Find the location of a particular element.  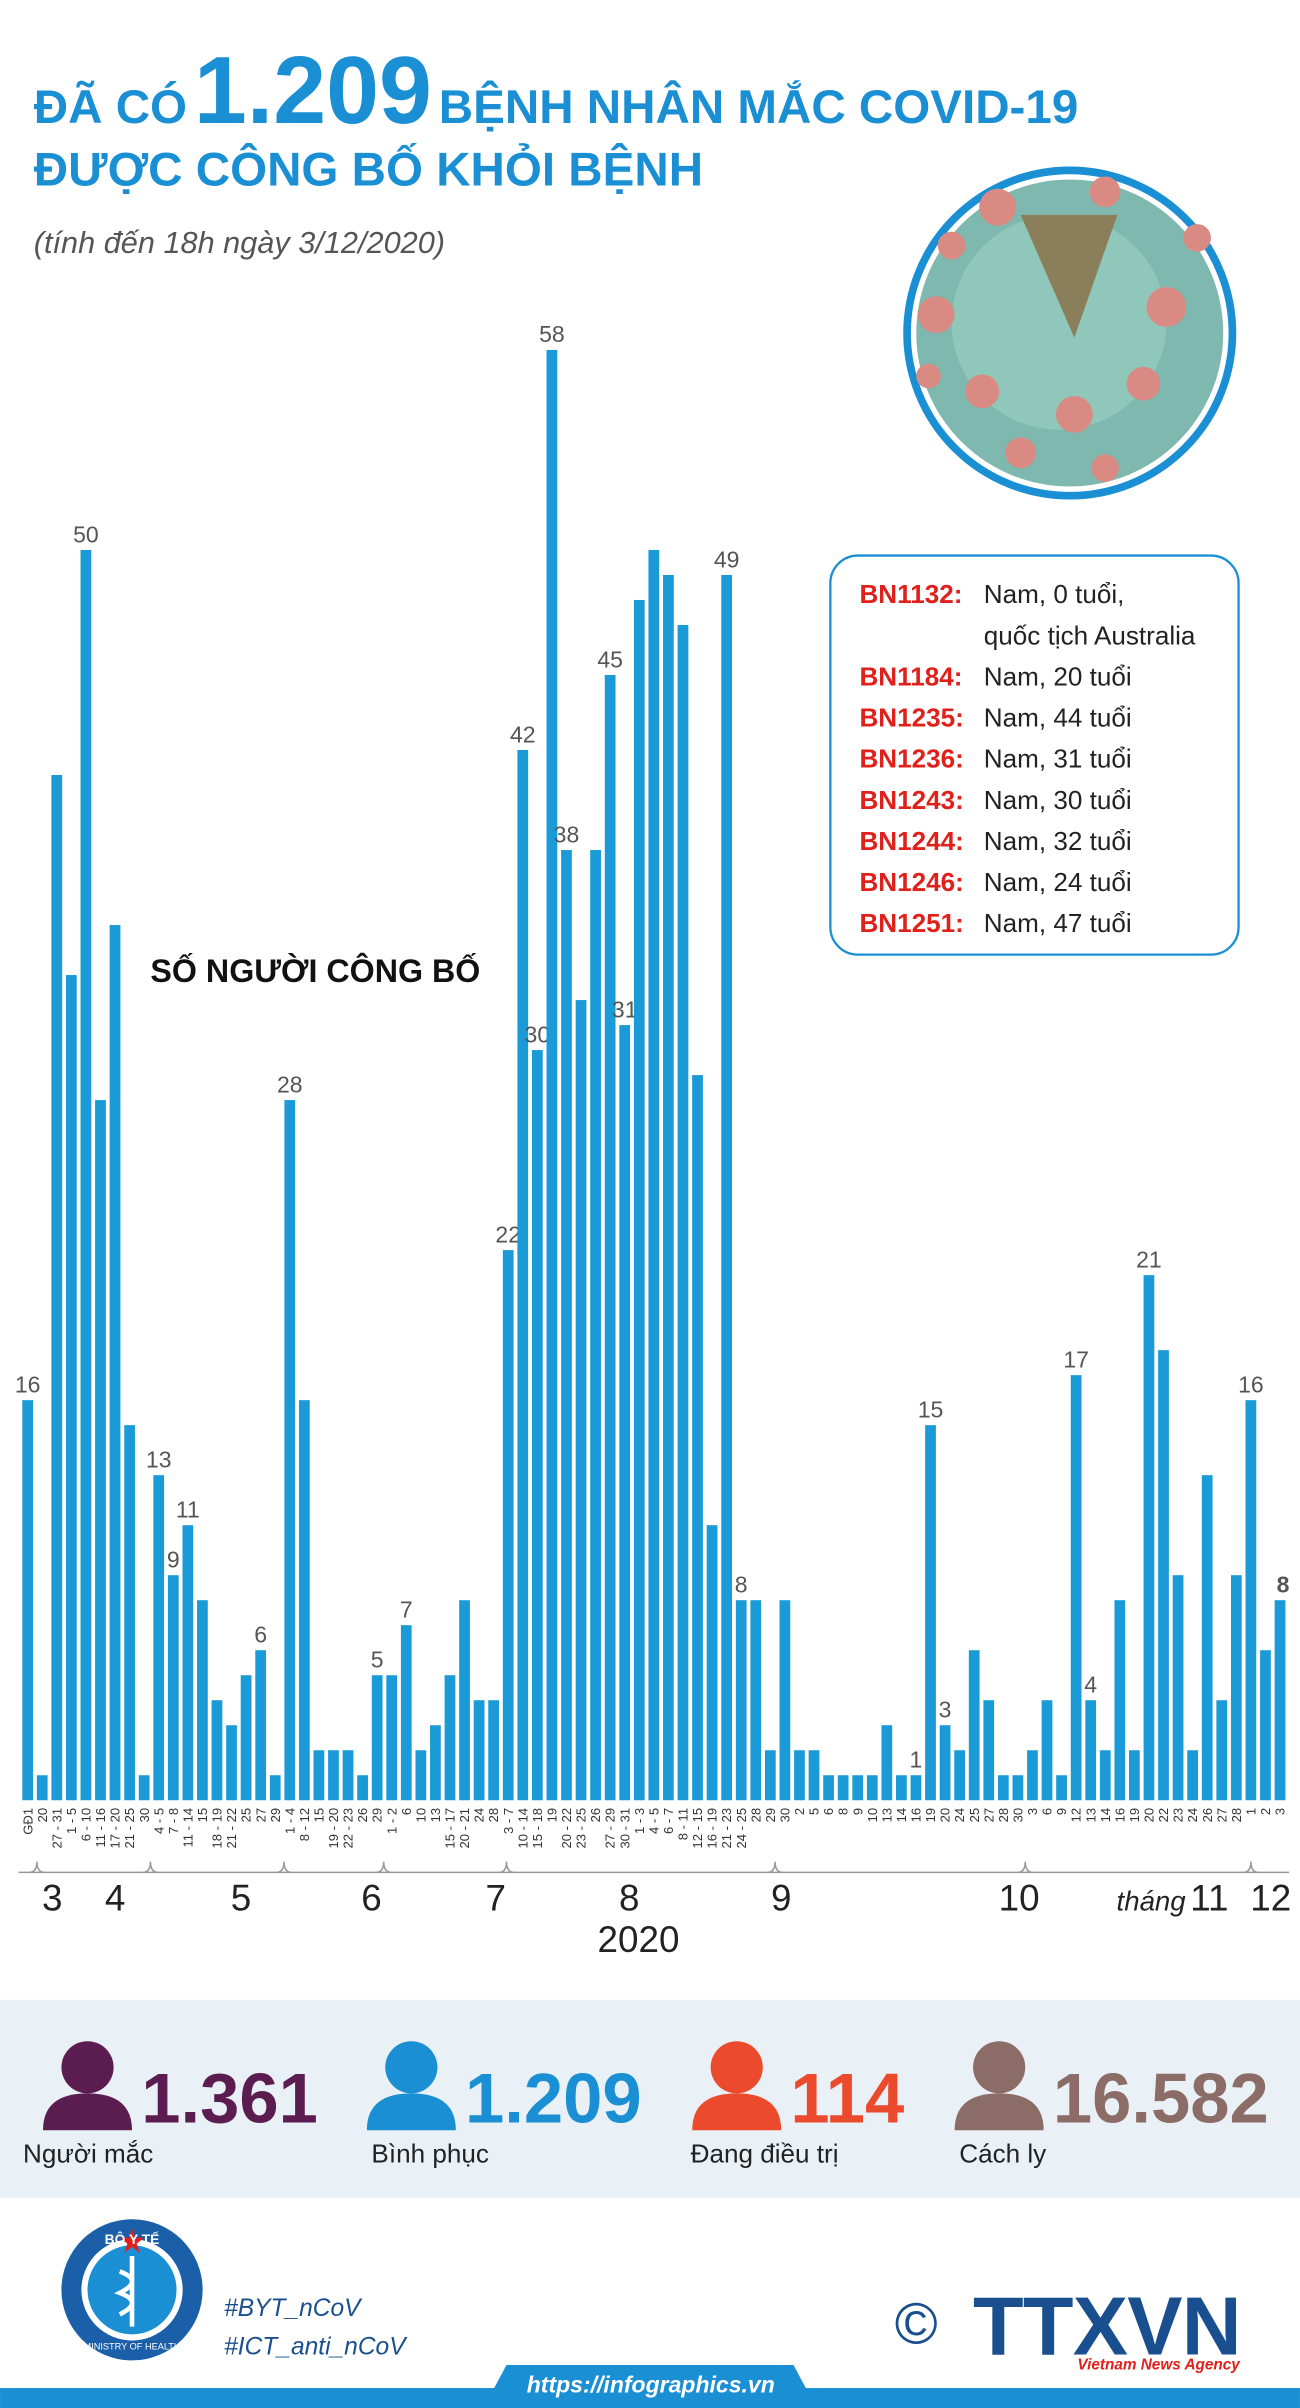

x-tick-label: 20 - 22 is located at coordinates (566, 1828).